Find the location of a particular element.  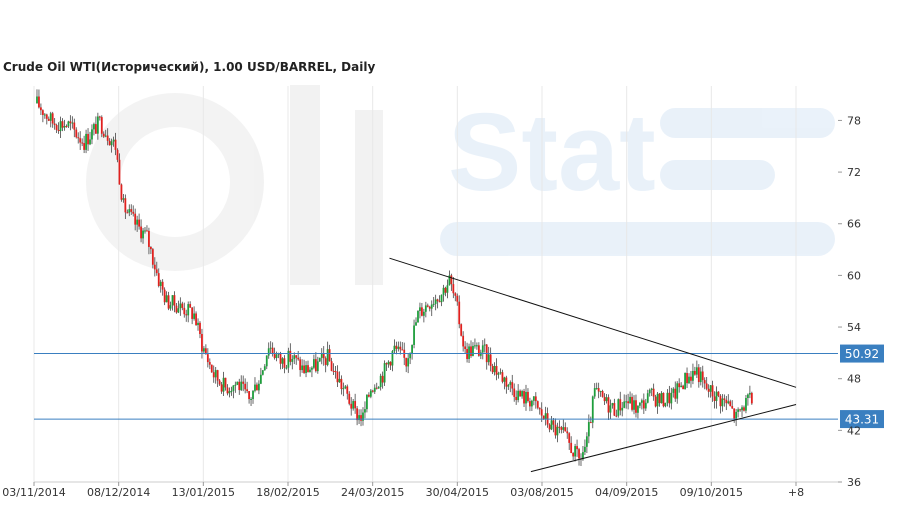

level-label: 50.92 is located at coordinates (862, 354).